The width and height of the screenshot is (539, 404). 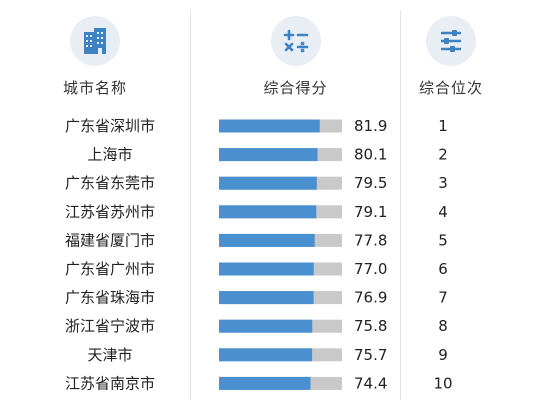 I want to click on building-icon, so click(x=95, y=41).